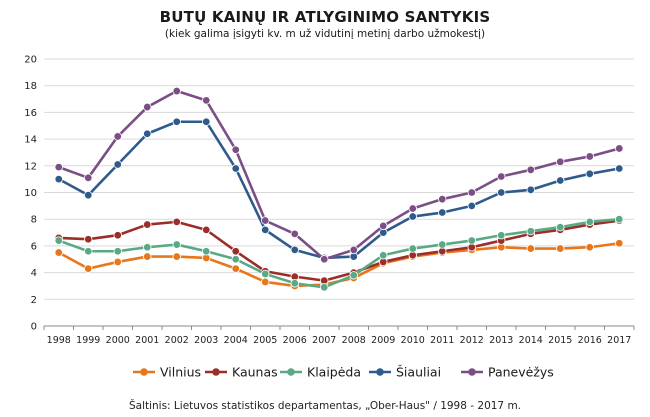 This screenshot has height=417, width=650. Describe the element at coordinates (34, 220) in the screenshot. I see `y-tick-label: 8` at that location.